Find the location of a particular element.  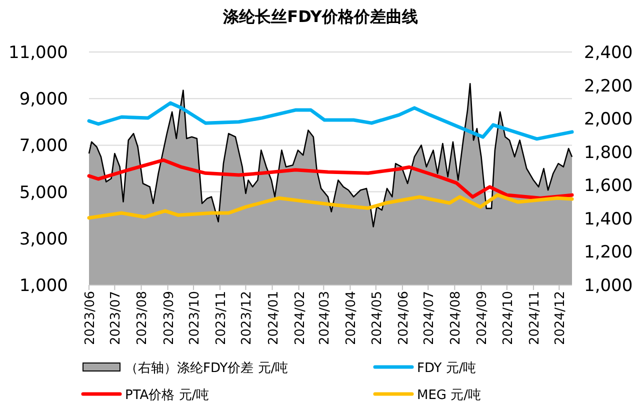

x-tick-label: 2024/05 is located at coordinates (377, 318).